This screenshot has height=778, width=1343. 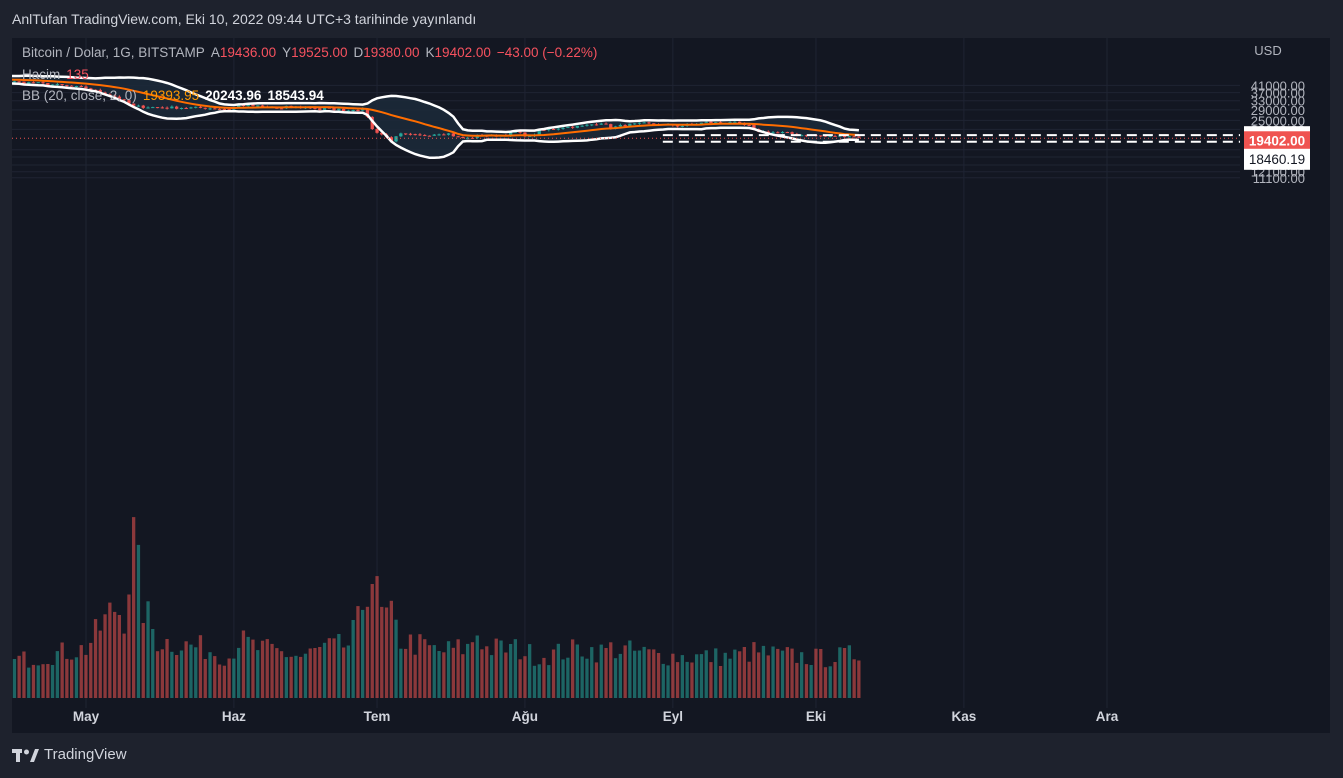 I want to click on close-value: 19402.00, so click(x=462, y=52).